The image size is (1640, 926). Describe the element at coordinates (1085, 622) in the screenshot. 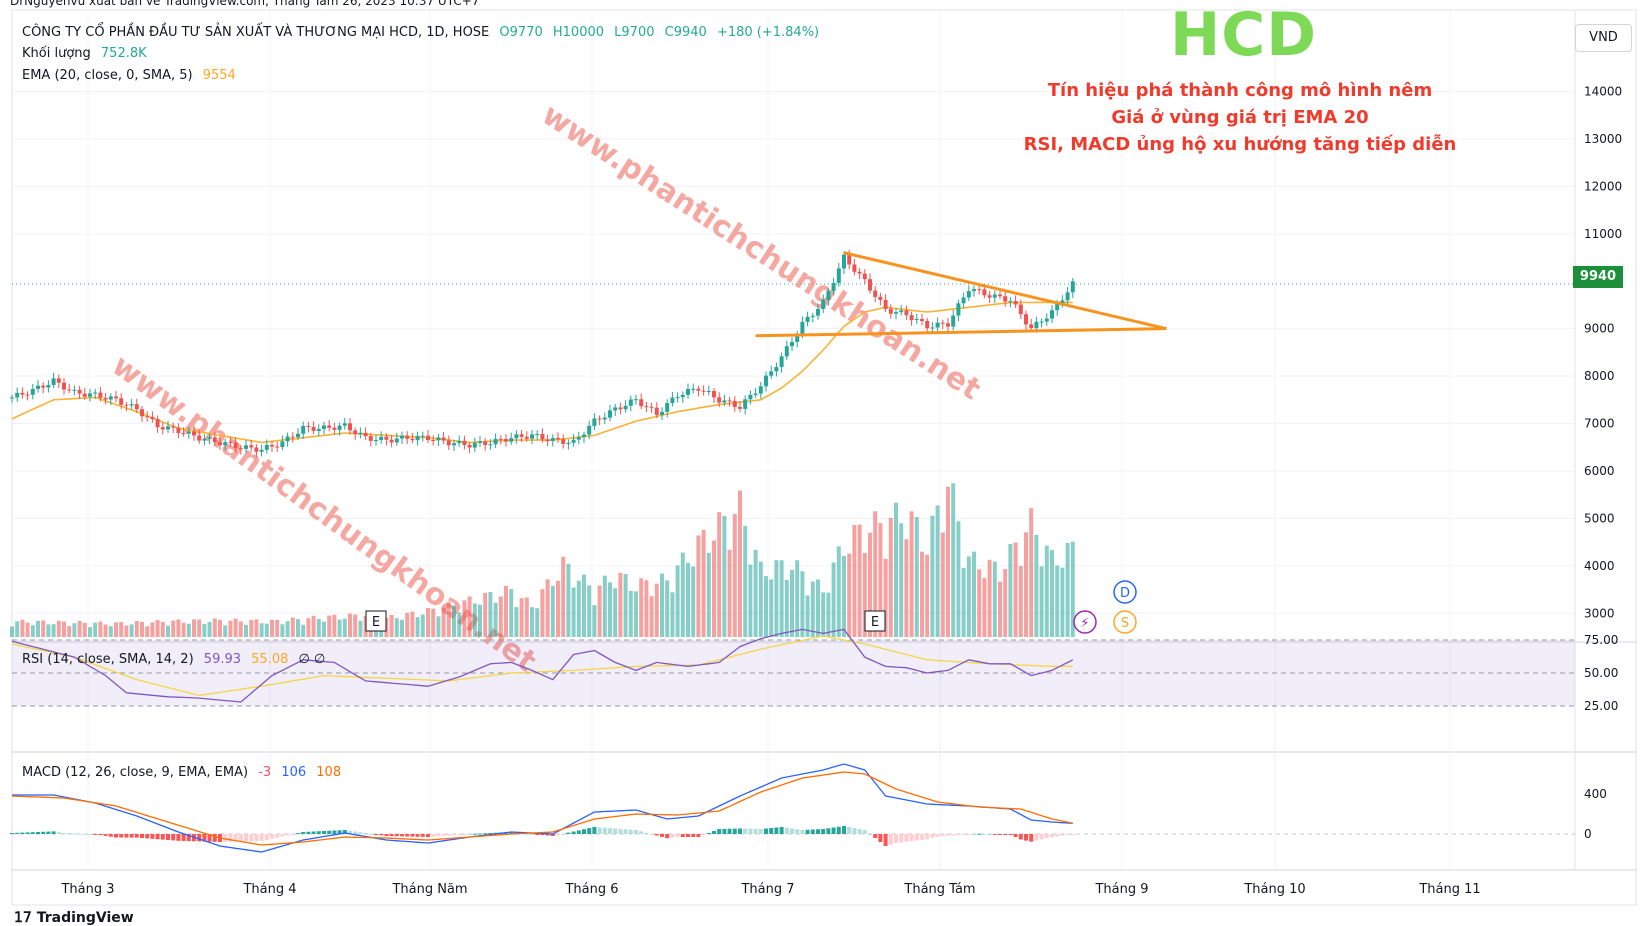

I see `lightning-icon-circle` at that location.